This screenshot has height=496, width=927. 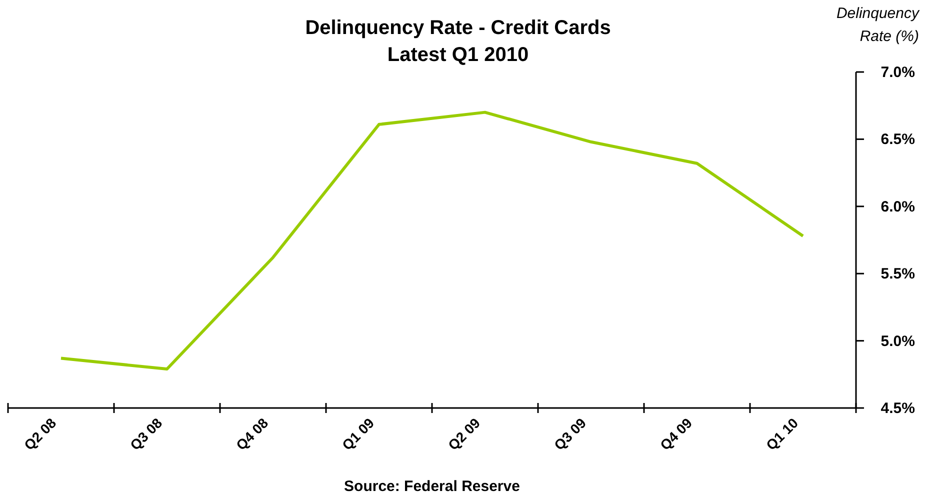 I want to click on x-tick-label: Q3 08, so click(x=146, y=434).